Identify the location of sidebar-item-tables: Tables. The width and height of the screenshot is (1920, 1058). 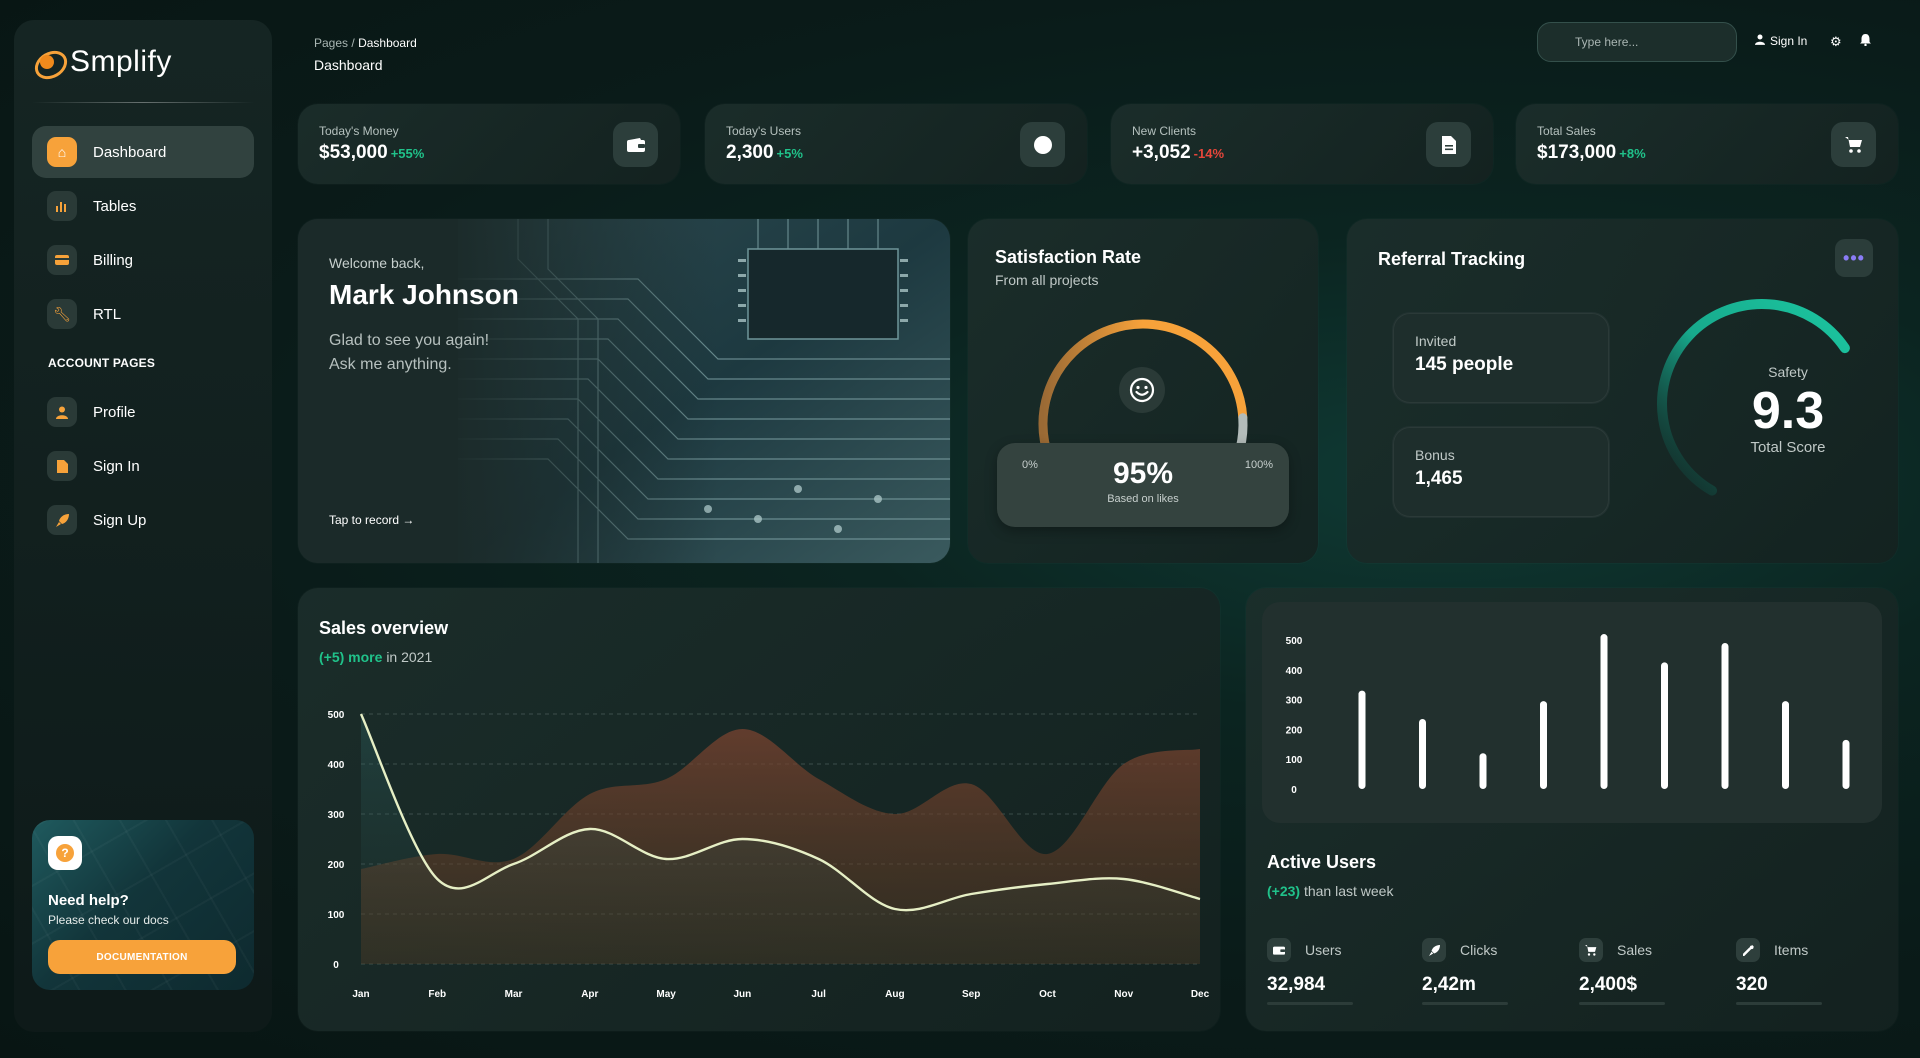
(143, 206).